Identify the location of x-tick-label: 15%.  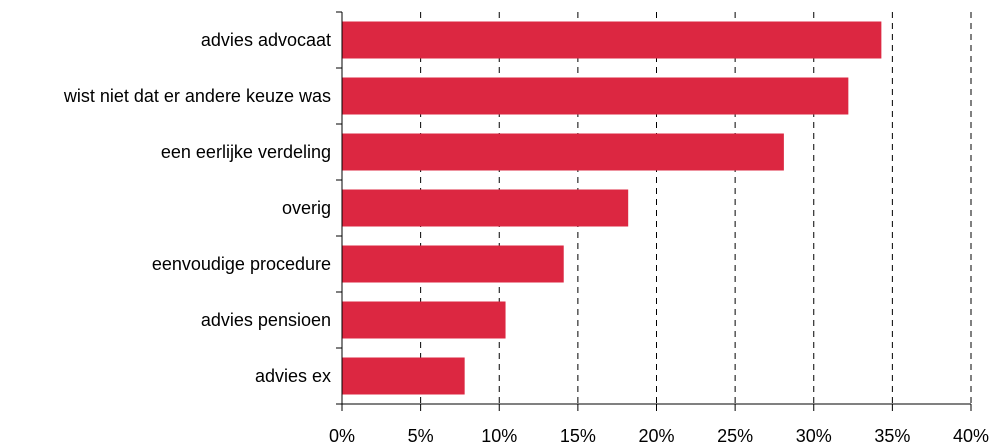
(578, 434).